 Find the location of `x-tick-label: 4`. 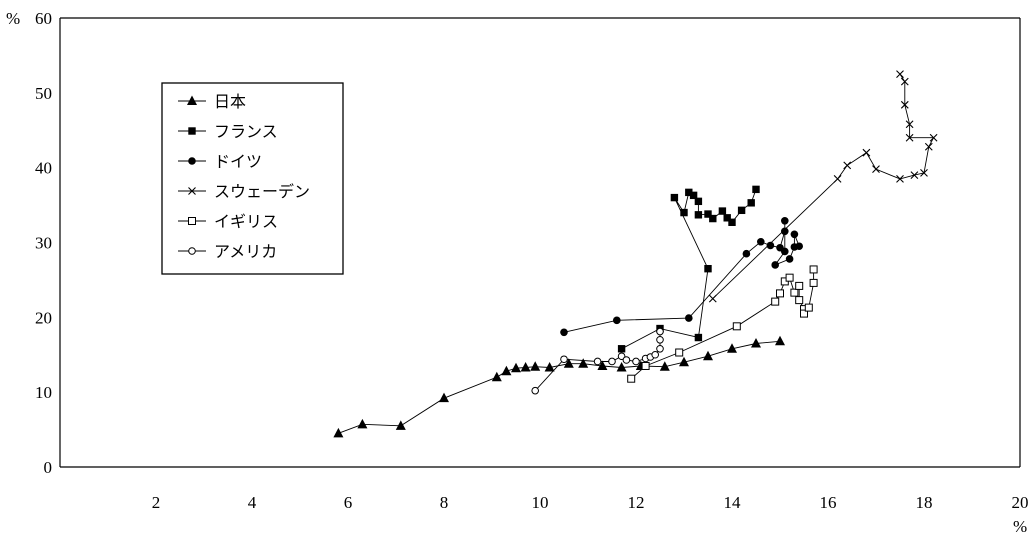

x-tick-label: 4 is located at coordinates (252, 502).